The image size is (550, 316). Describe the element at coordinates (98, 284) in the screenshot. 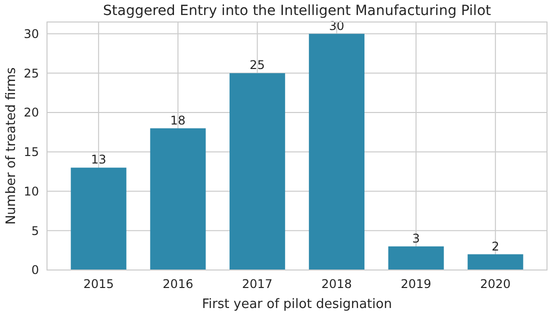

I see `x-tick-label: 2015` at that location.